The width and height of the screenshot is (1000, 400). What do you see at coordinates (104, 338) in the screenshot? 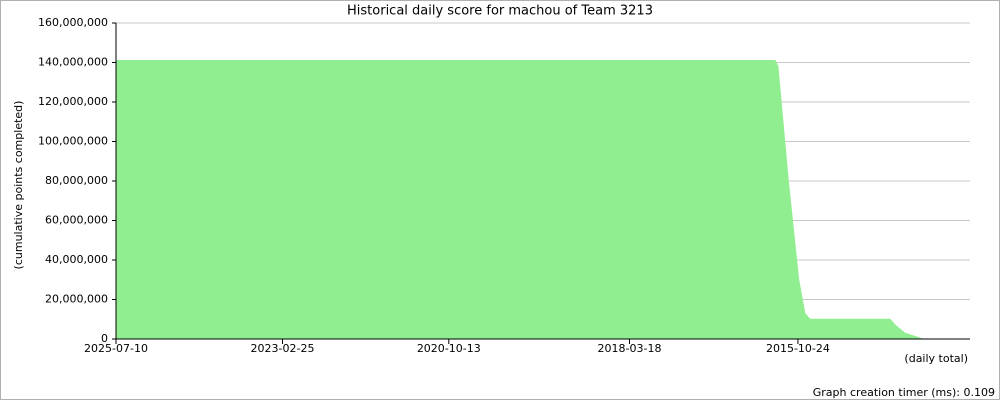
I see `y-tick-label: 0` at bounding box center [104, 338].